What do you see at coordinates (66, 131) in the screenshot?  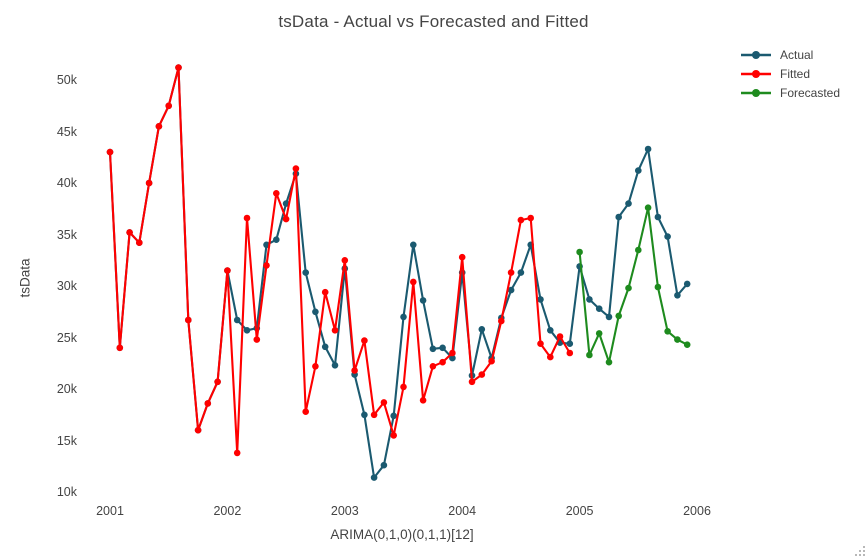 I see `y-tick-label: 45k` at bounding box center [66, 131].